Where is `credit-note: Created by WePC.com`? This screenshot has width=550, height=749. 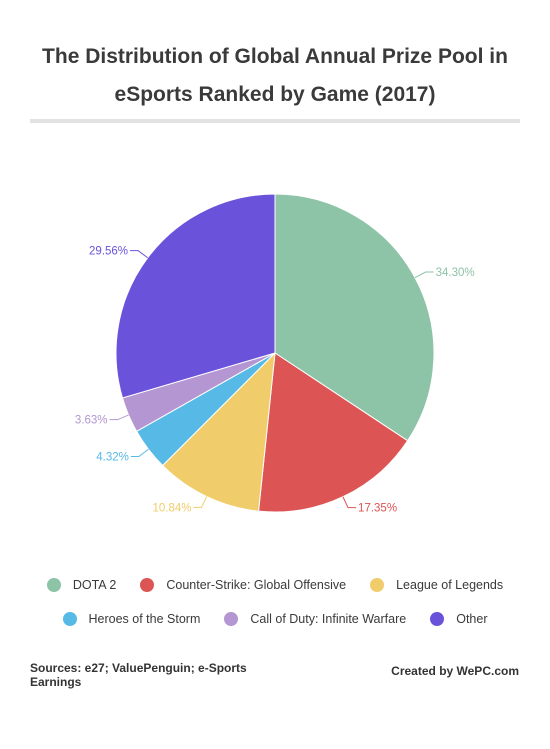 credit-note: Created by WePC.com is located at coordinates (455, 671).